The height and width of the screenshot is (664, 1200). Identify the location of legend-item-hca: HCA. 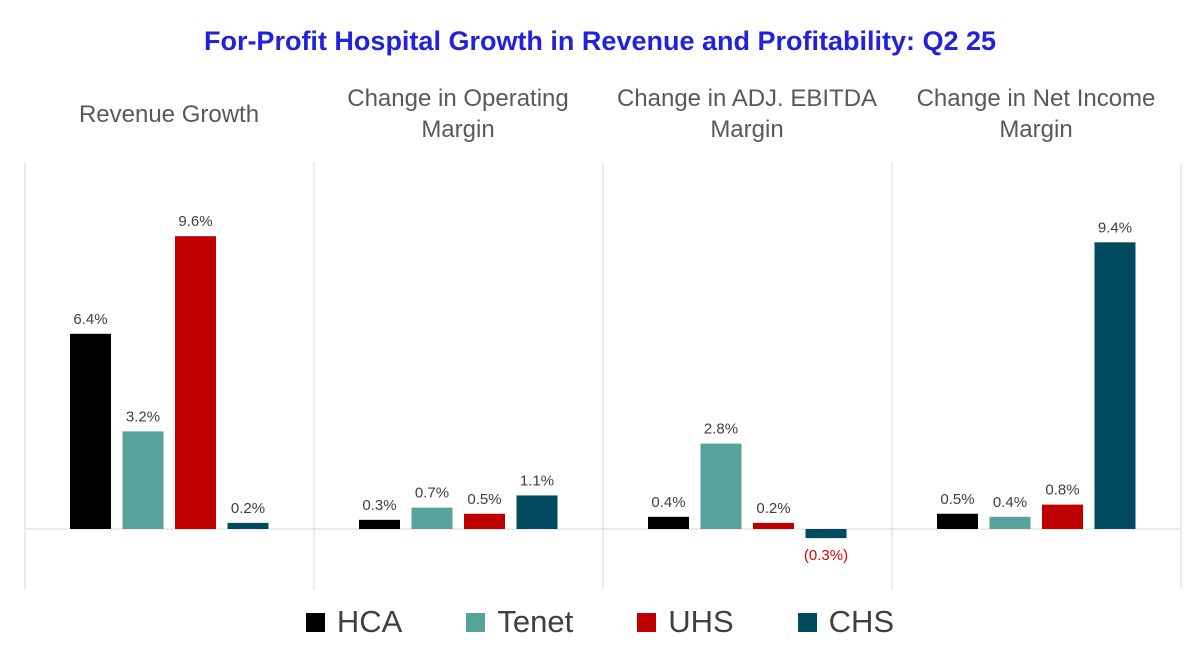
(354, 622).